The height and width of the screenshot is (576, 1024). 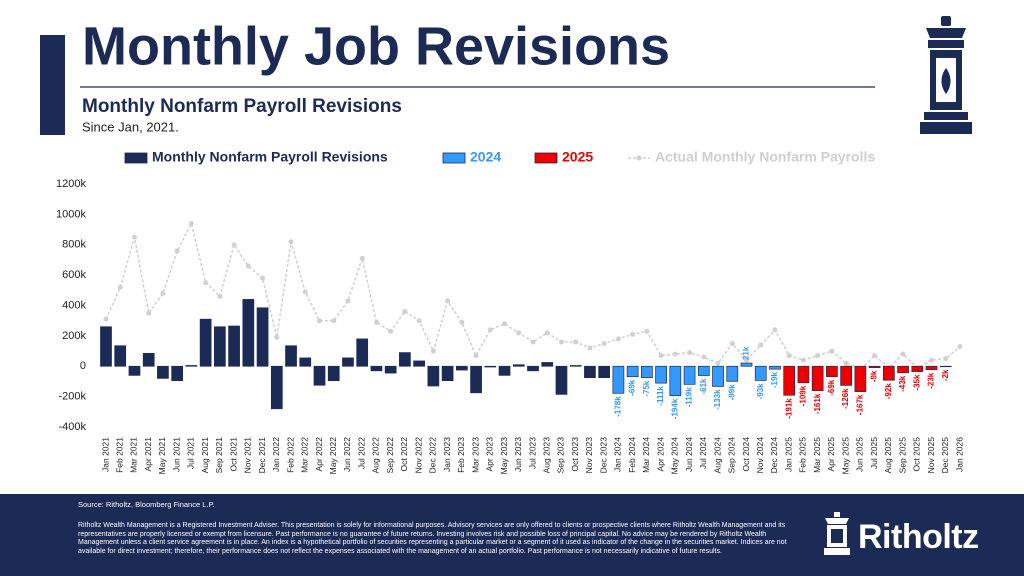 I want to click on x-tick-label: Dec 2021, so click(x=262, y=455).